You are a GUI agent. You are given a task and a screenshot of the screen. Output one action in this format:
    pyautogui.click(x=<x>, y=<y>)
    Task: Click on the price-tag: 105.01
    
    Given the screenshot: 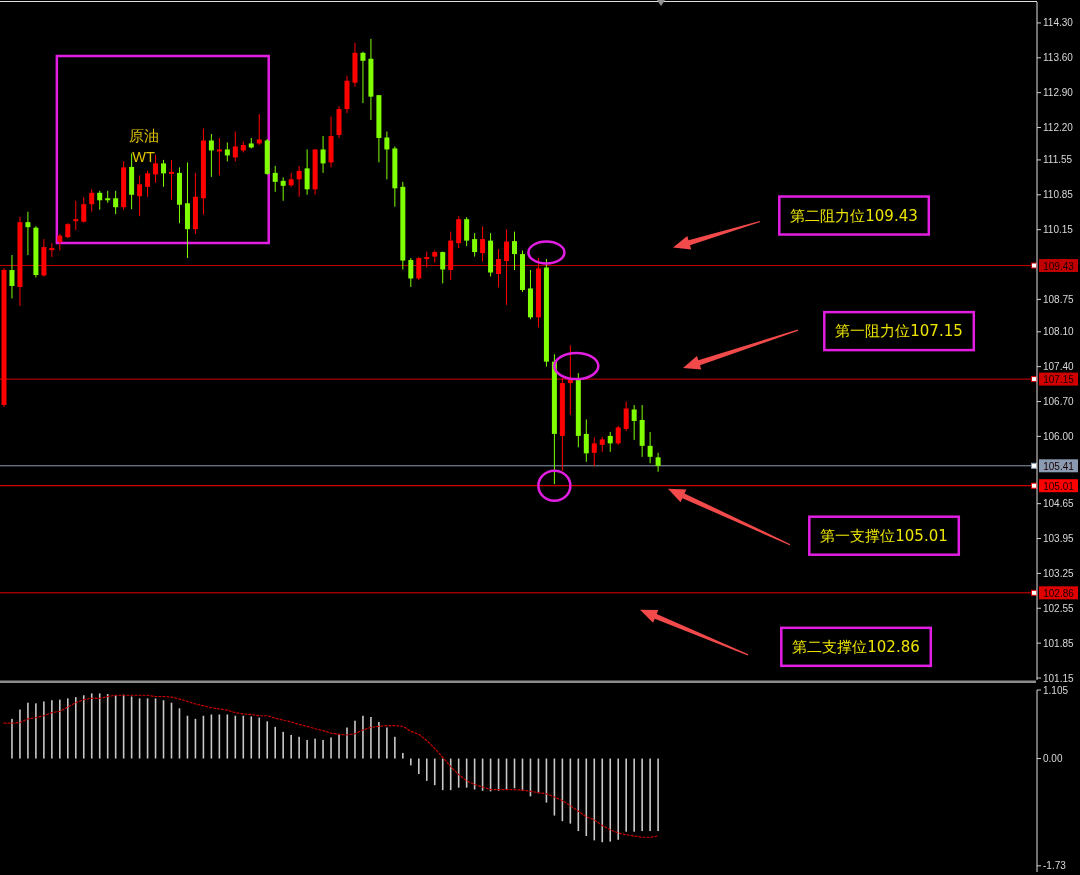 What is the action you would take?
    pyautogui.click(x=1058, y=486)
    